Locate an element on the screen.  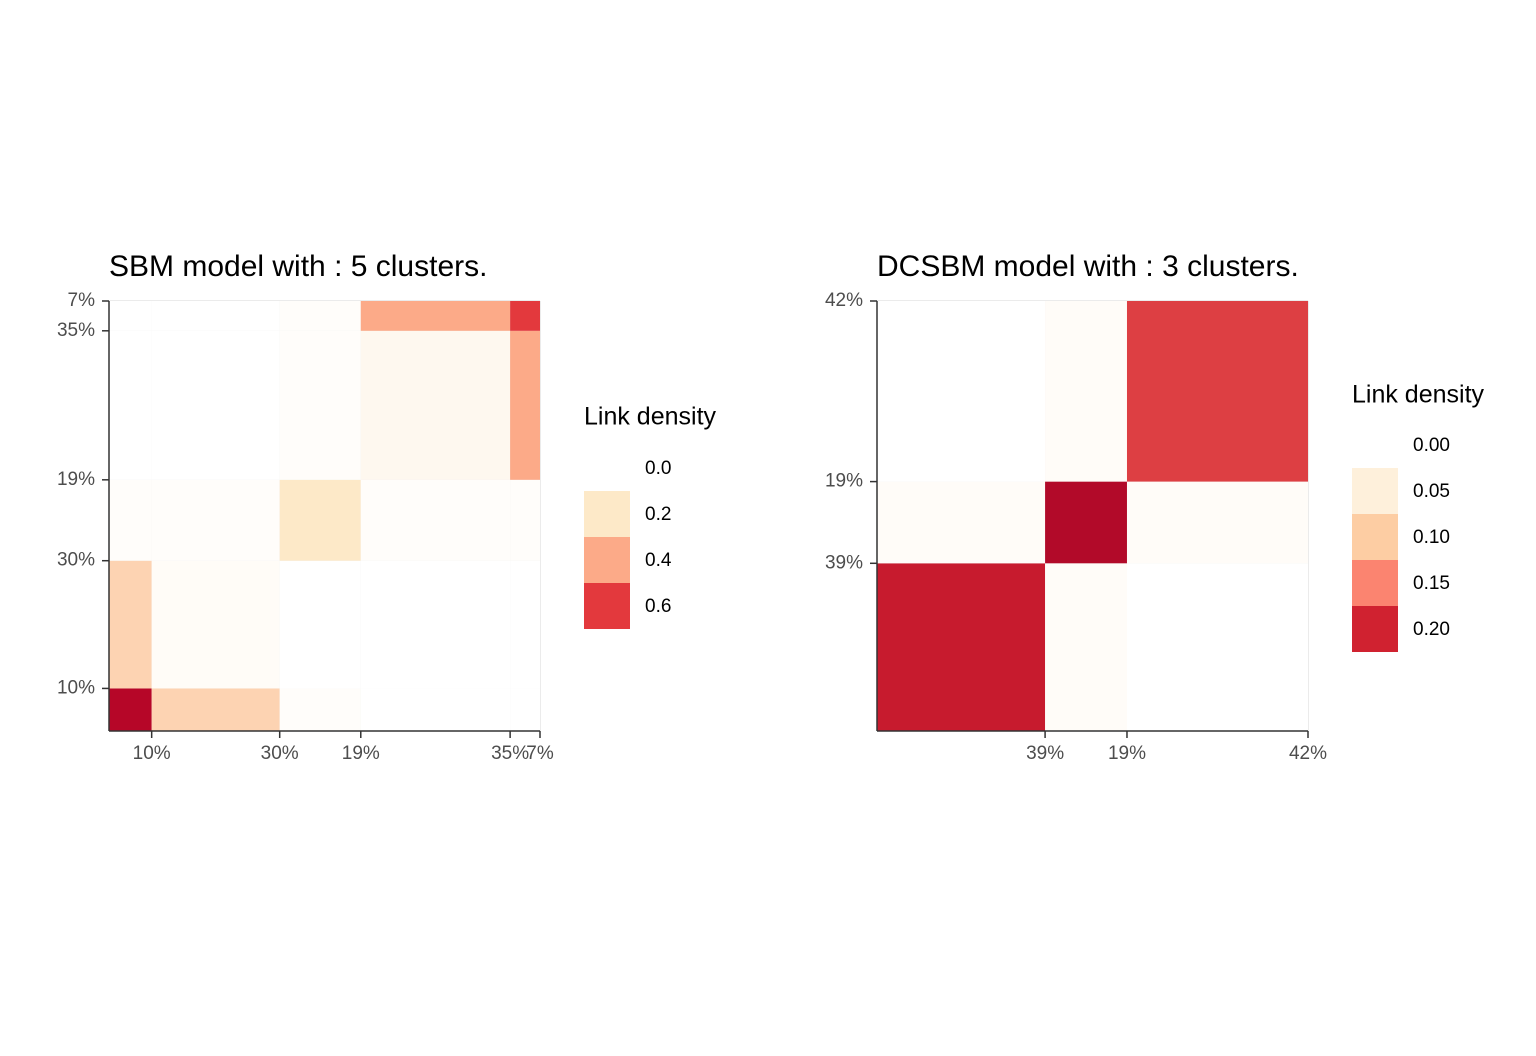
legend-label: 0.6 is located at coordinates (658, 606).